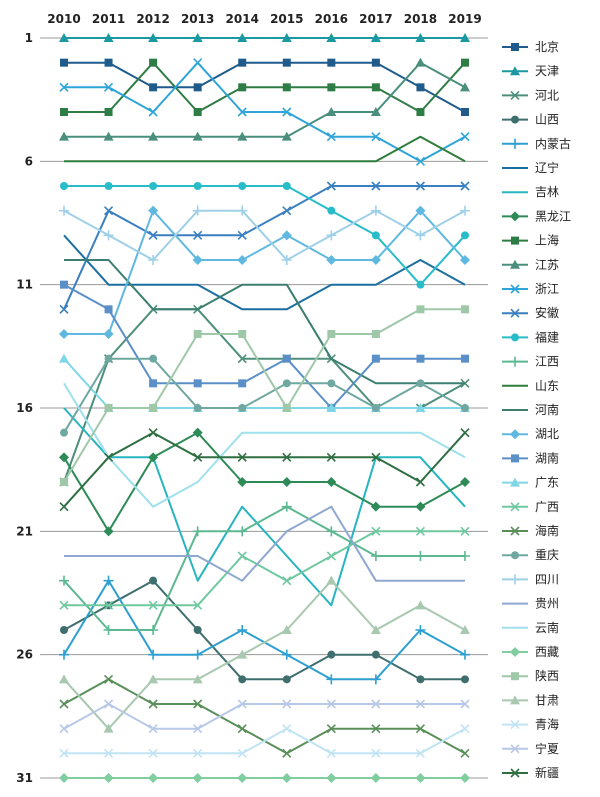 The width and height of the screenshot is (600, 797). I want to click on legend-item: 广东, so click(530, 483).